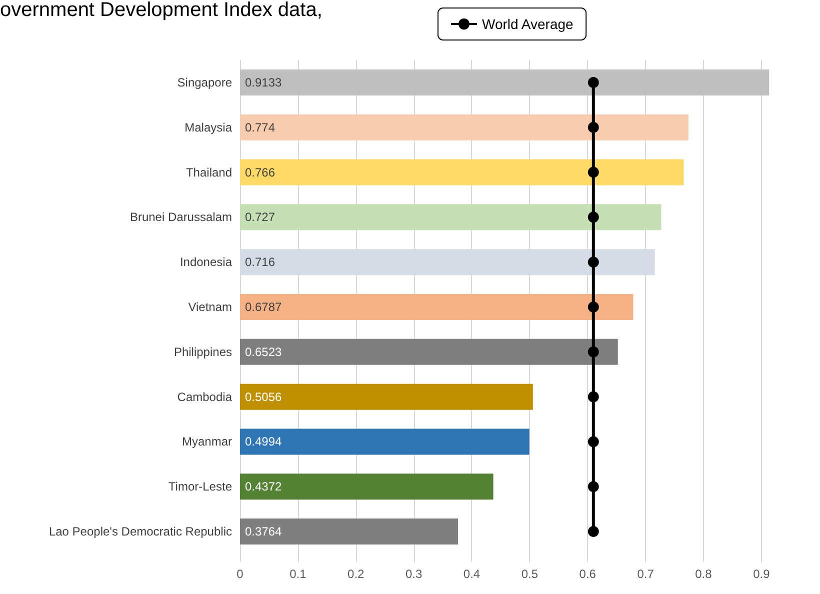  I want to click on x-tick-label: 0.6, so click(587, 574).